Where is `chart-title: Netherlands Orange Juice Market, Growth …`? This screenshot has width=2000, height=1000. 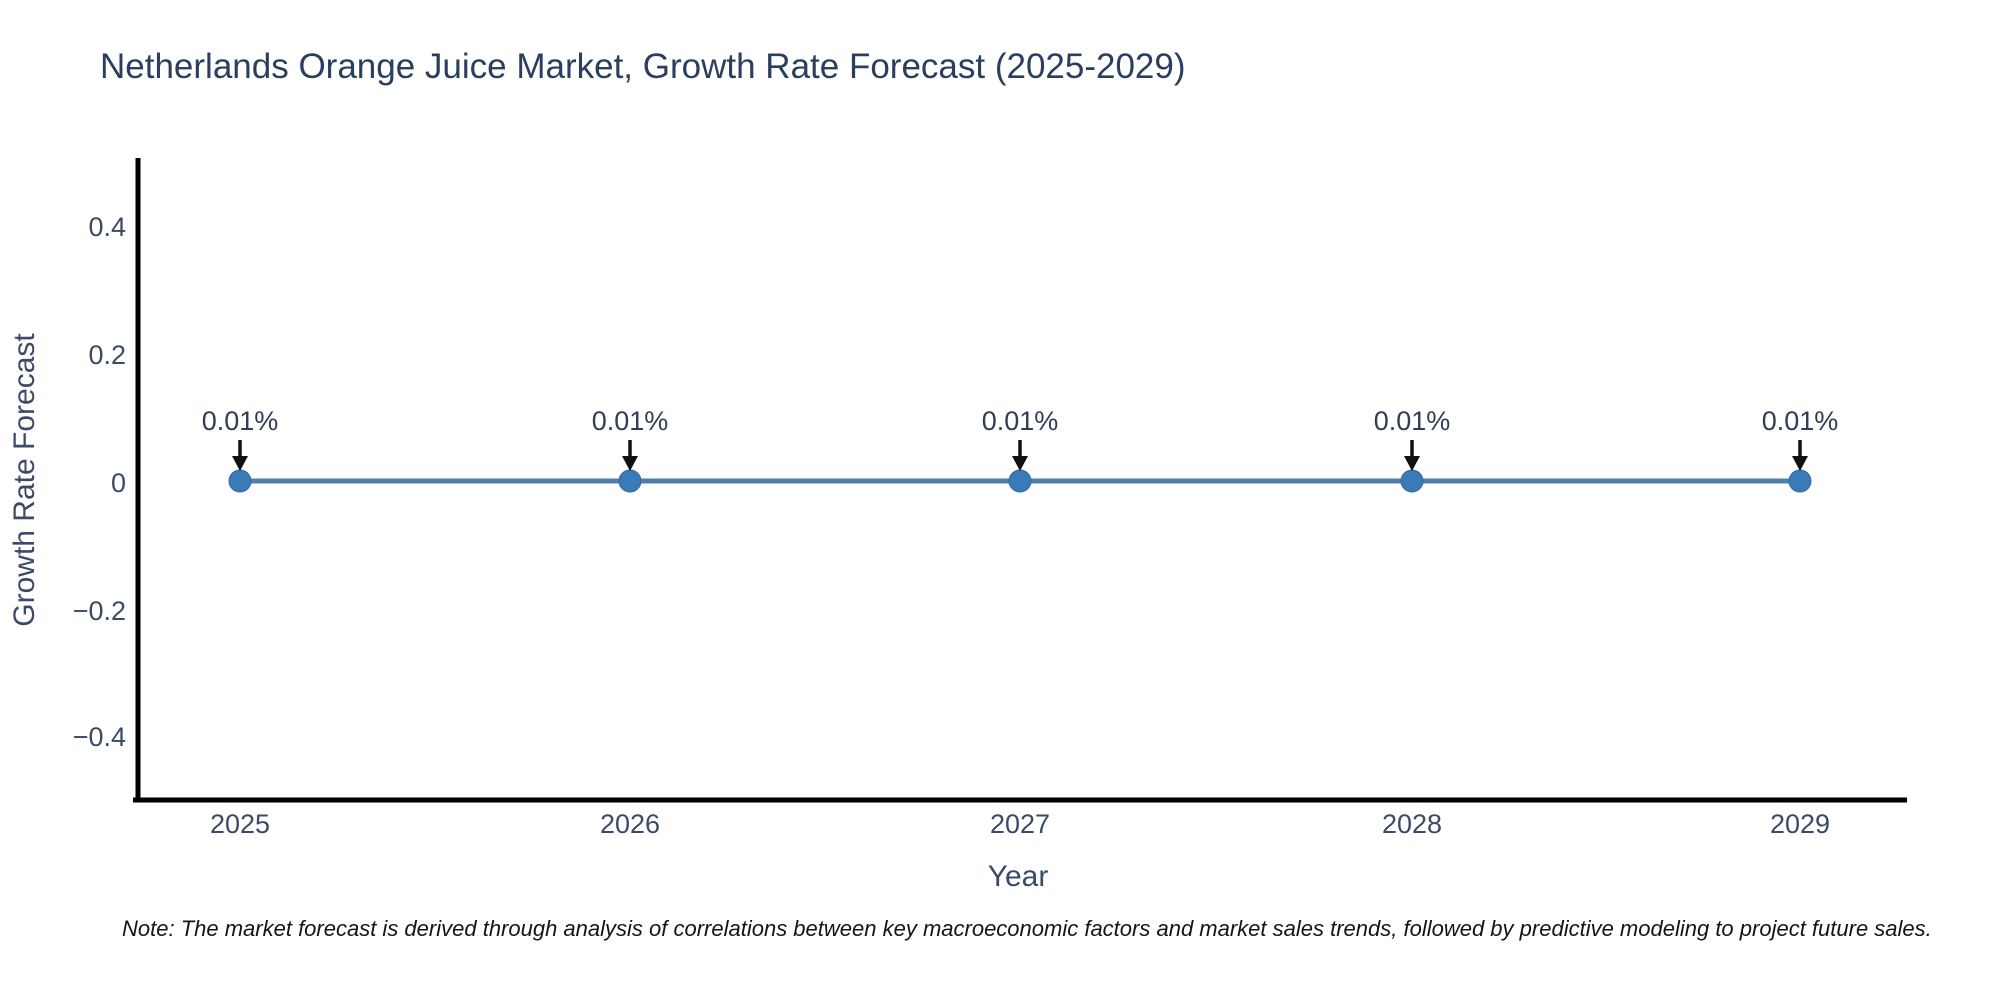
chart-title: Netherlands Orange Juice Market, Growth … is located at coordinates (643, 66).